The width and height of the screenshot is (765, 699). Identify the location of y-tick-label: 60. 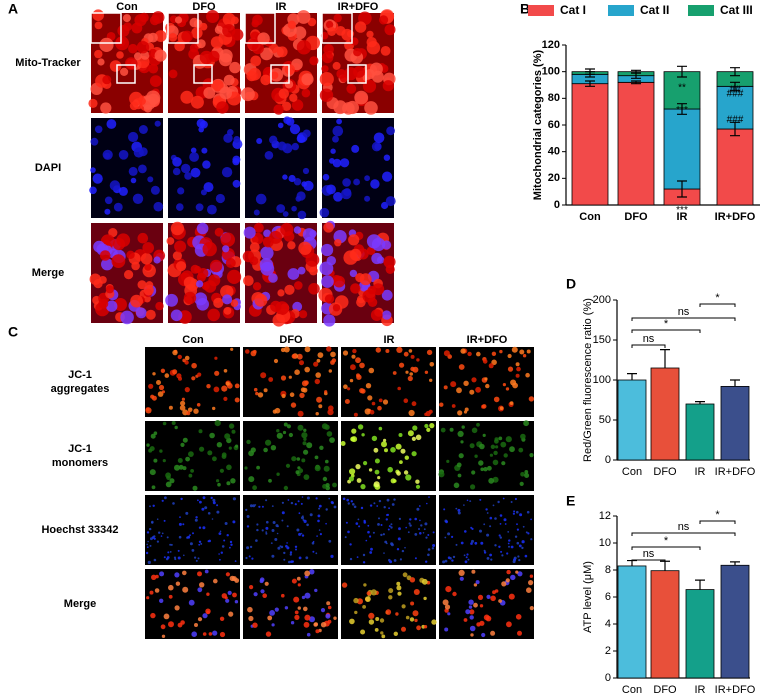
(554, 125).